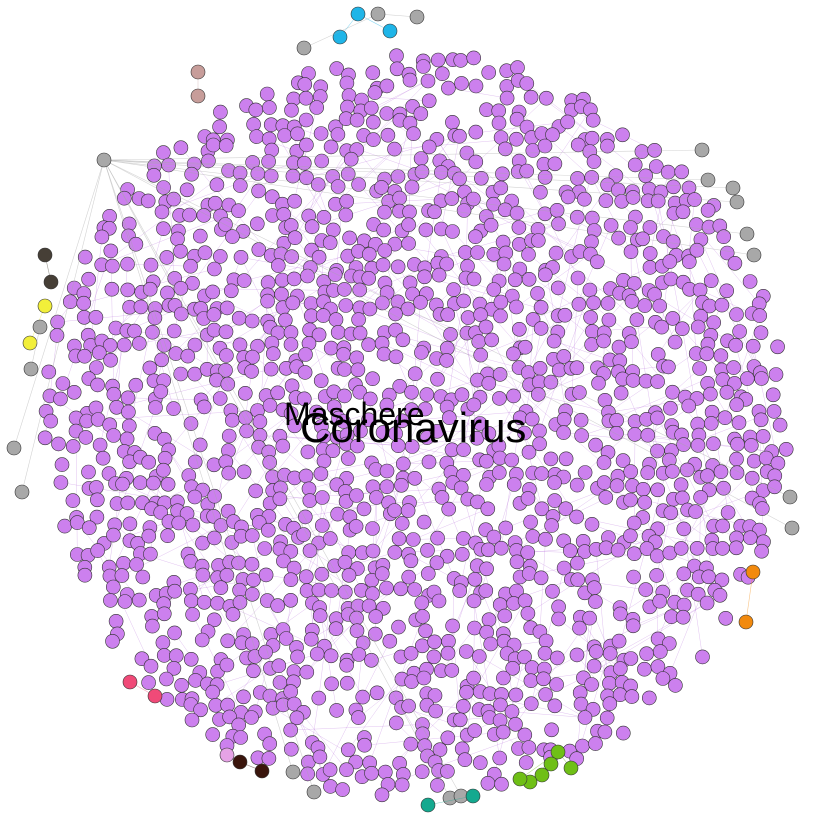  I want to click on large-labels: Maschere Coronavirus, so click(405, 423).